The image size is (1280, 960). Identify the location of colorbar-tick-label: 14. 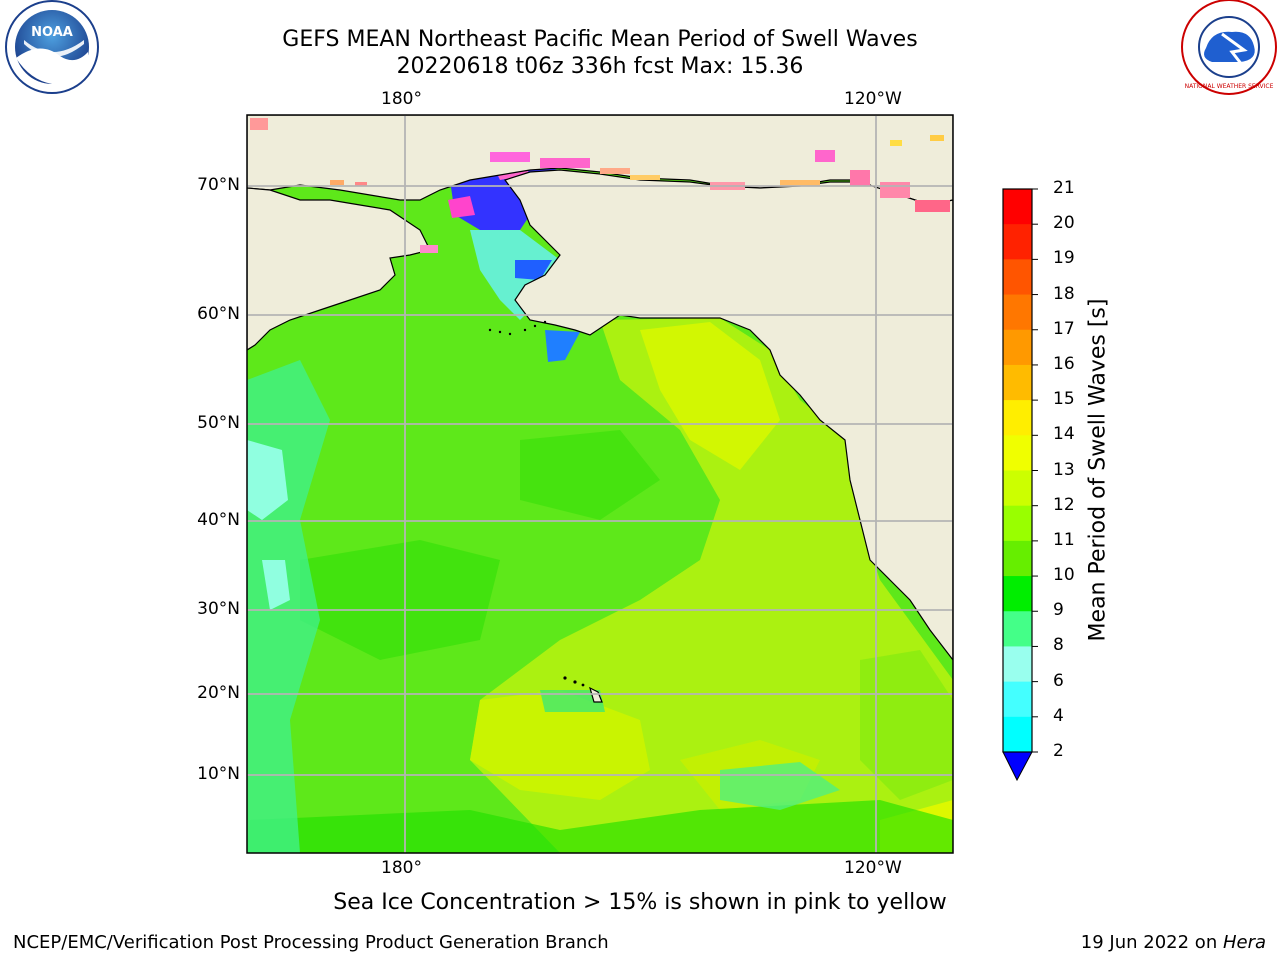
(1064, 434).